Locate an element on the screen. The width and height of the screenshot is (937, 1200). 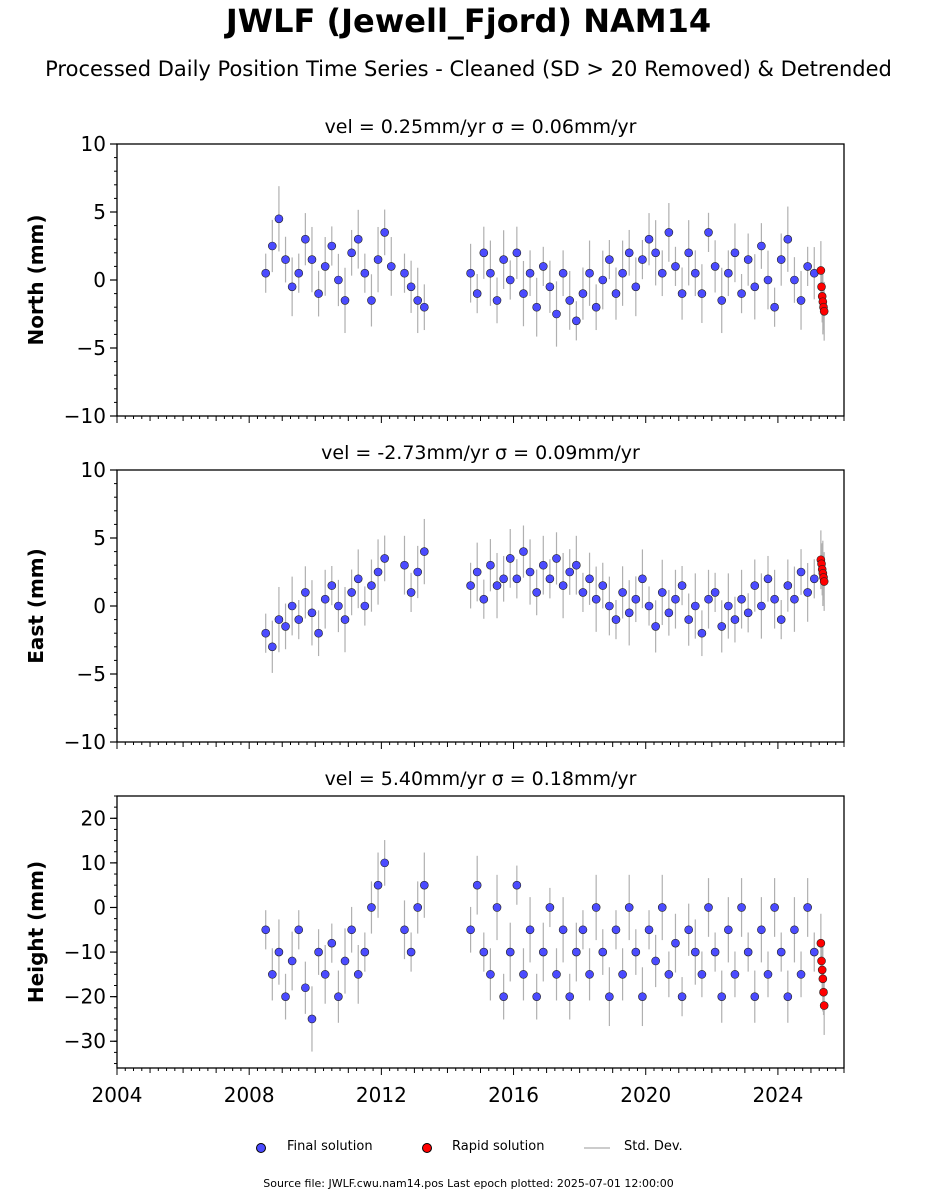
panel-3-ytick-label: 20 is located at coordinates (93, 818).